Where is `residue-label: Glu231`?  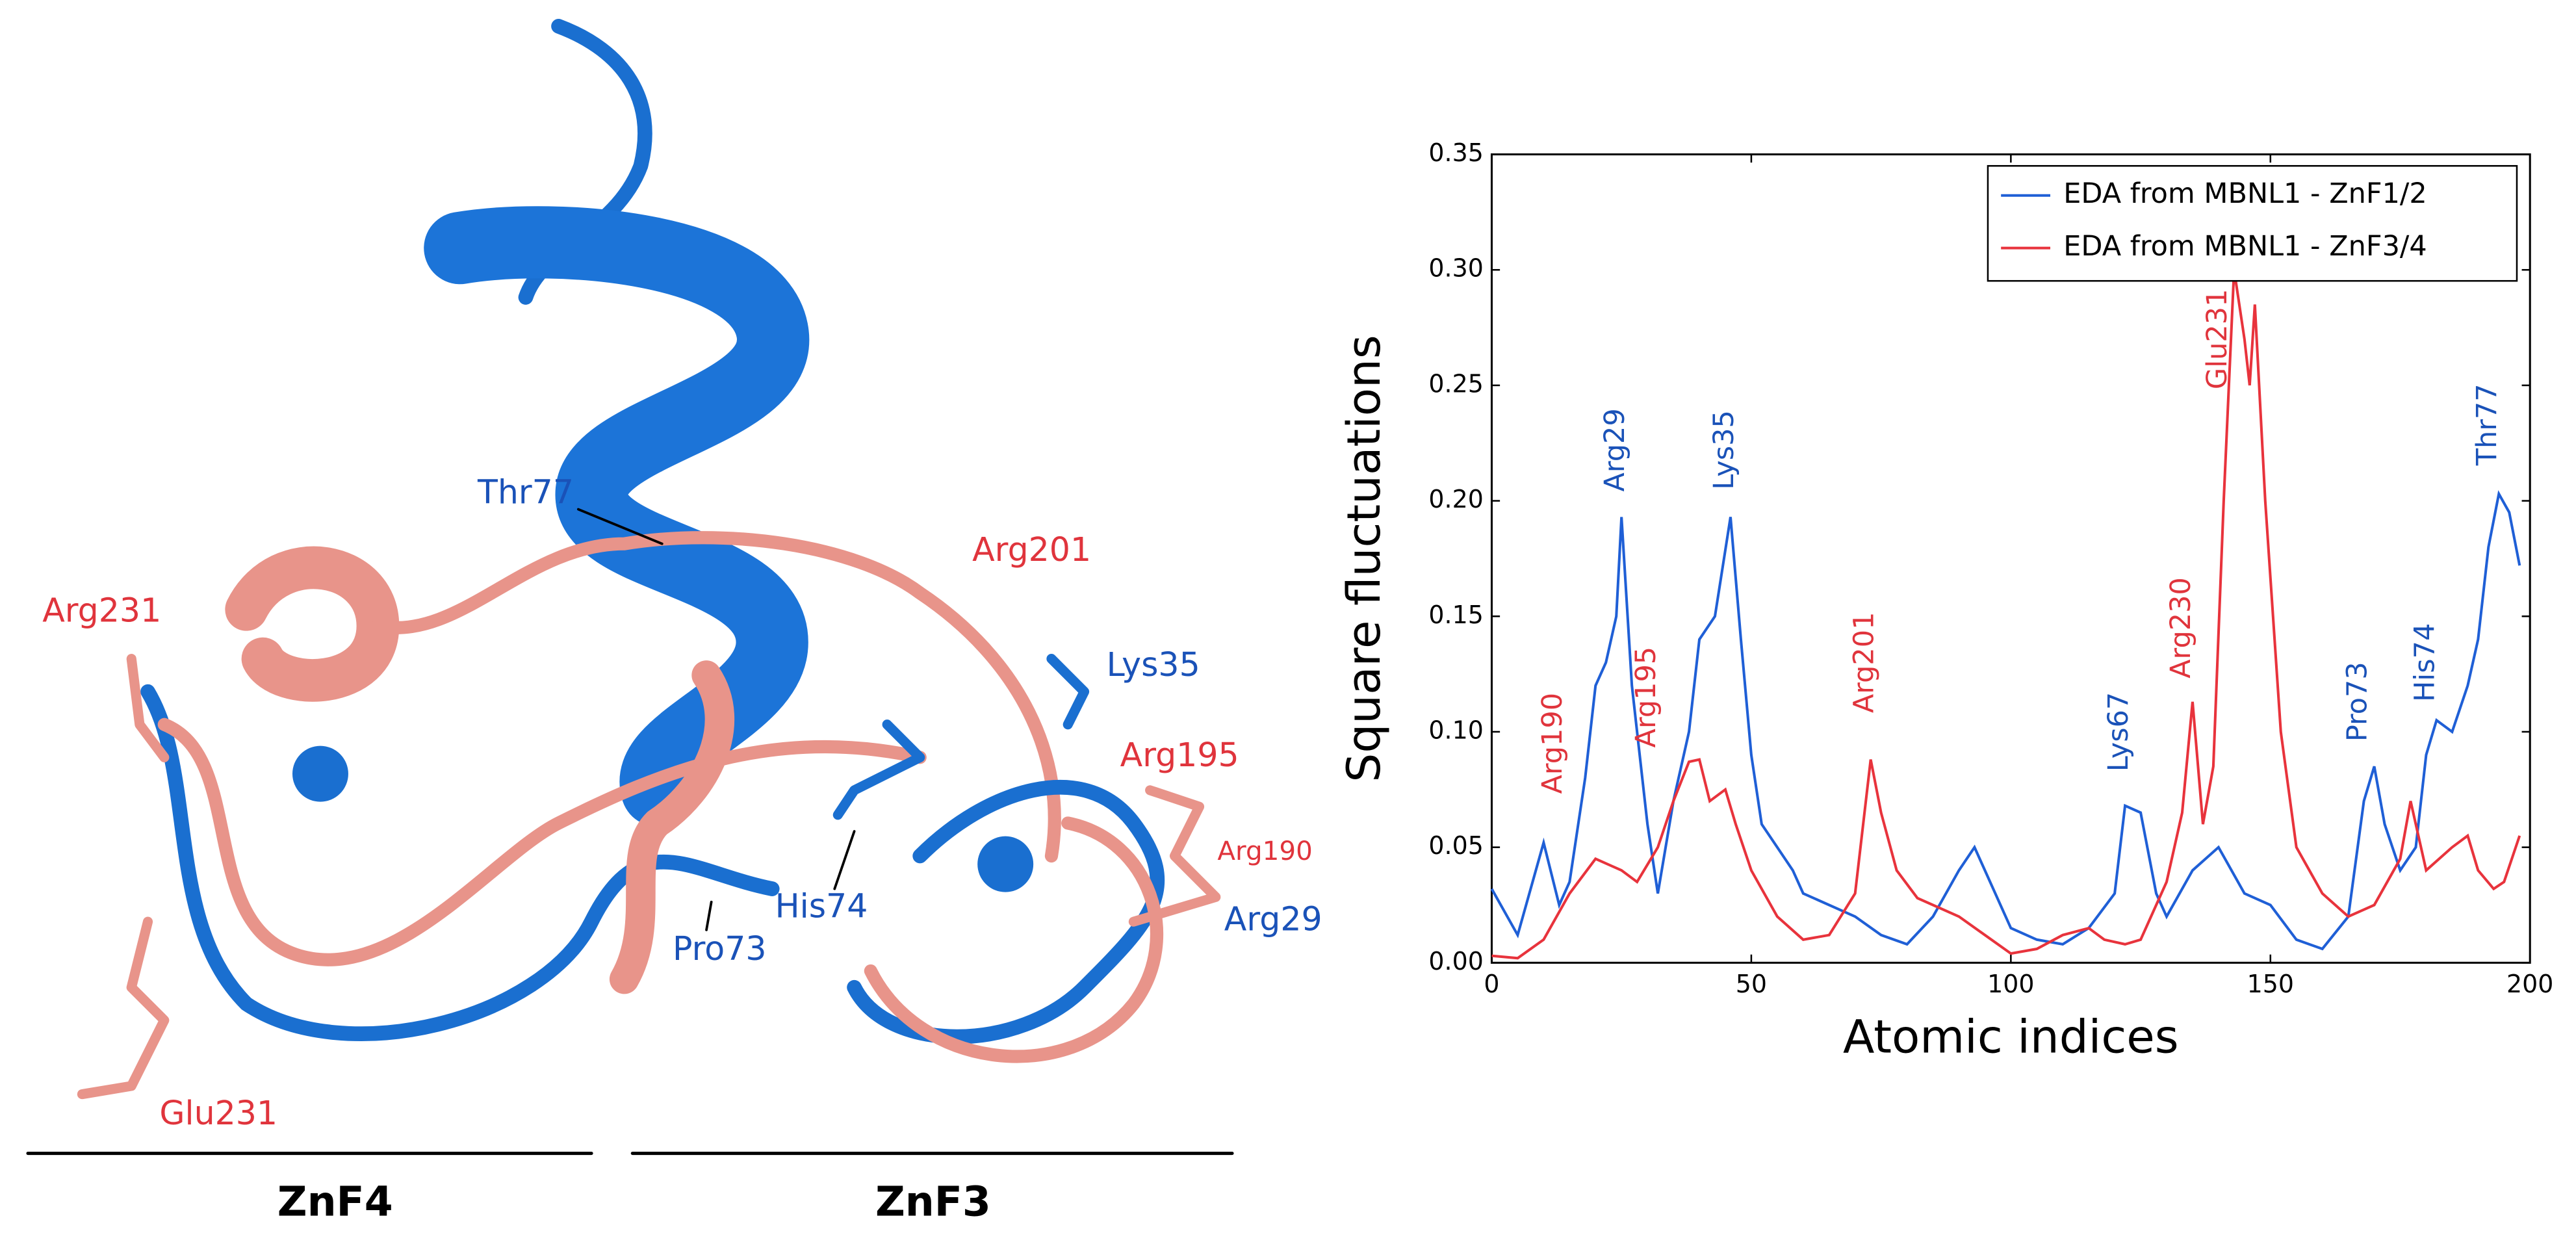
residue-label: Glu231 is located at coordinates (218, 1113).